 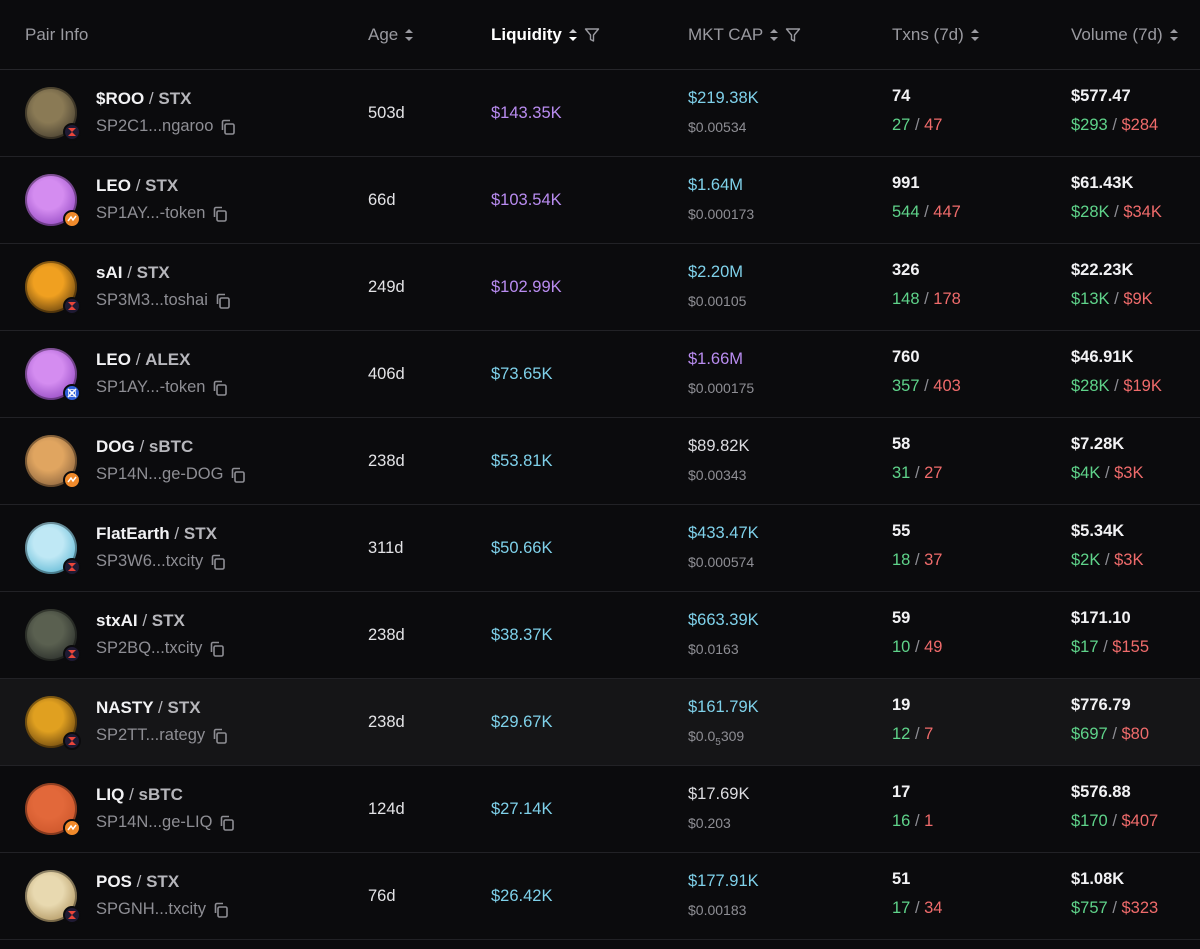 What do you see at coordinates (917, 125) in the screenshot?
I see `txns-split: 27 / 47` at bounding box center [917, 125].